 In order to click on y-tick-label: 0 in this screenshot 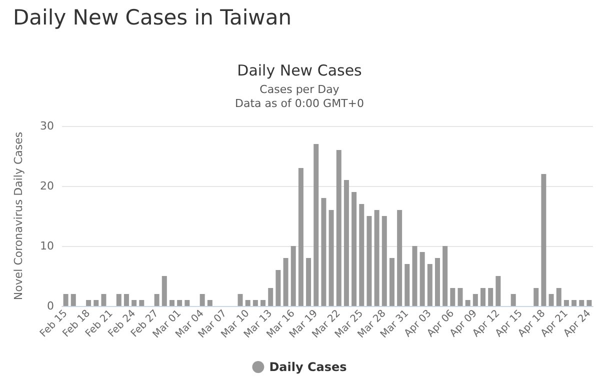, I will do `click(50, 306)`.